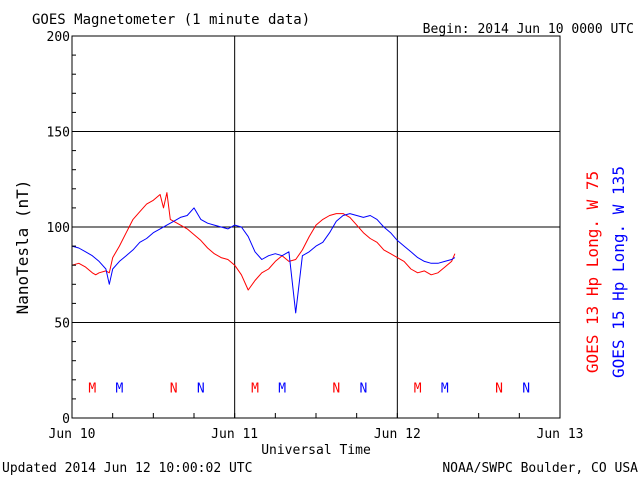  What do you see at coordinates (171, 20) in the screenshot?
I see `chart-title: GOES Magnetometer (1 minute data)` at bounding box center [171, 20].